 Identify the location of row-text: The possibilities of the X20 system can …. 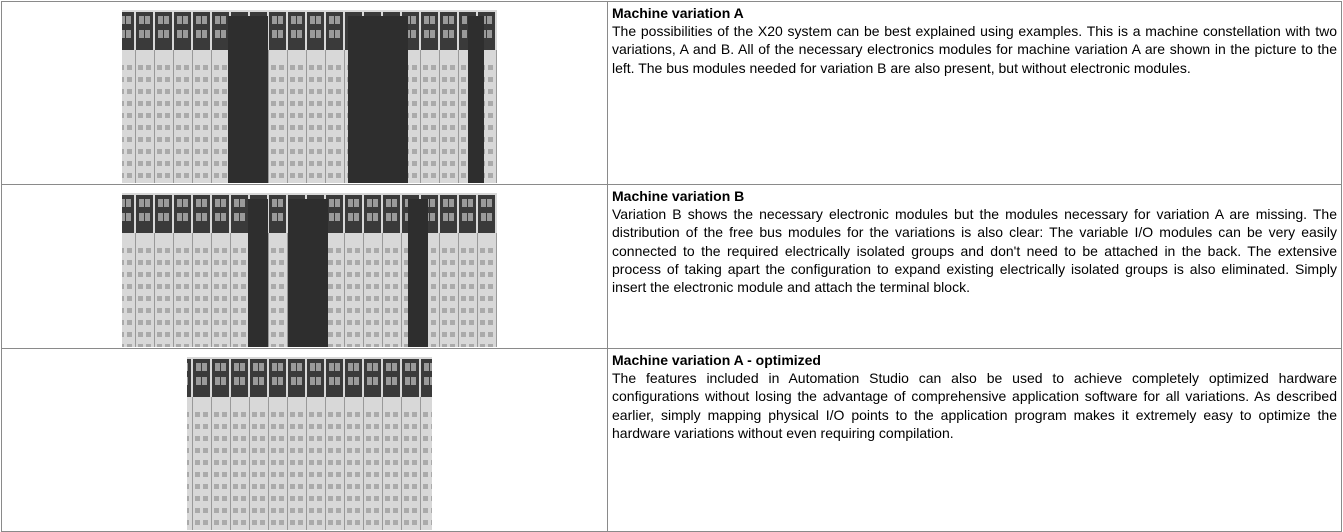
(974, 49).